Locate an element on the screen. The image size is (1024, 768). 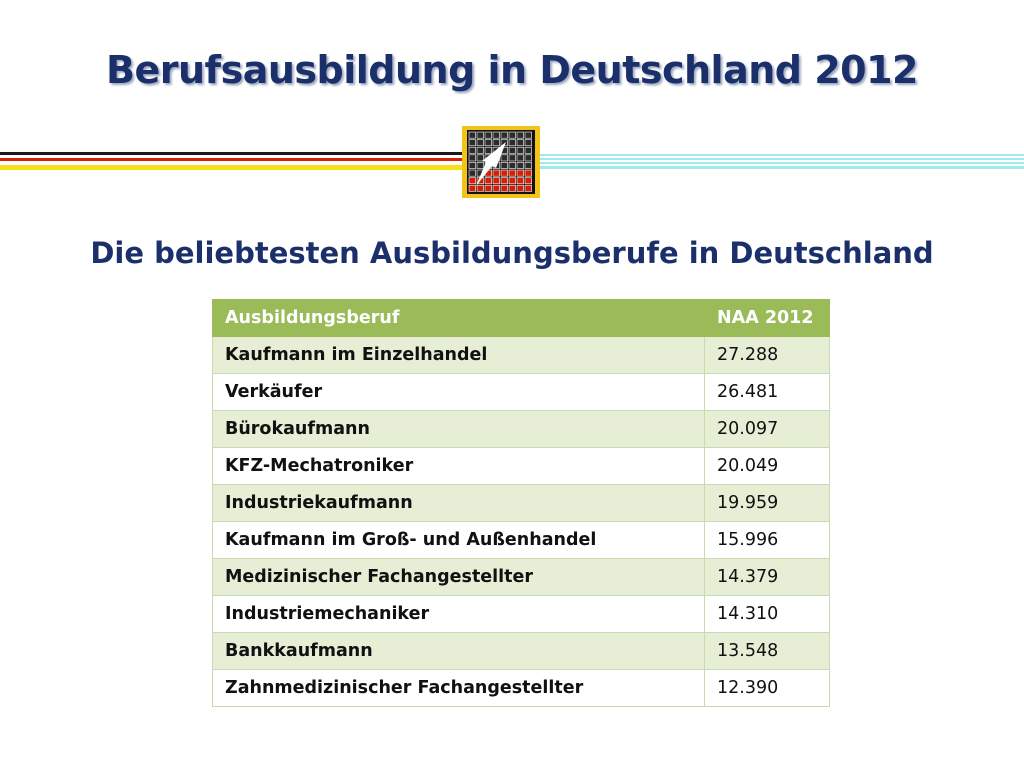
value-cell: 27.288 is located at coordinates (767, 355).